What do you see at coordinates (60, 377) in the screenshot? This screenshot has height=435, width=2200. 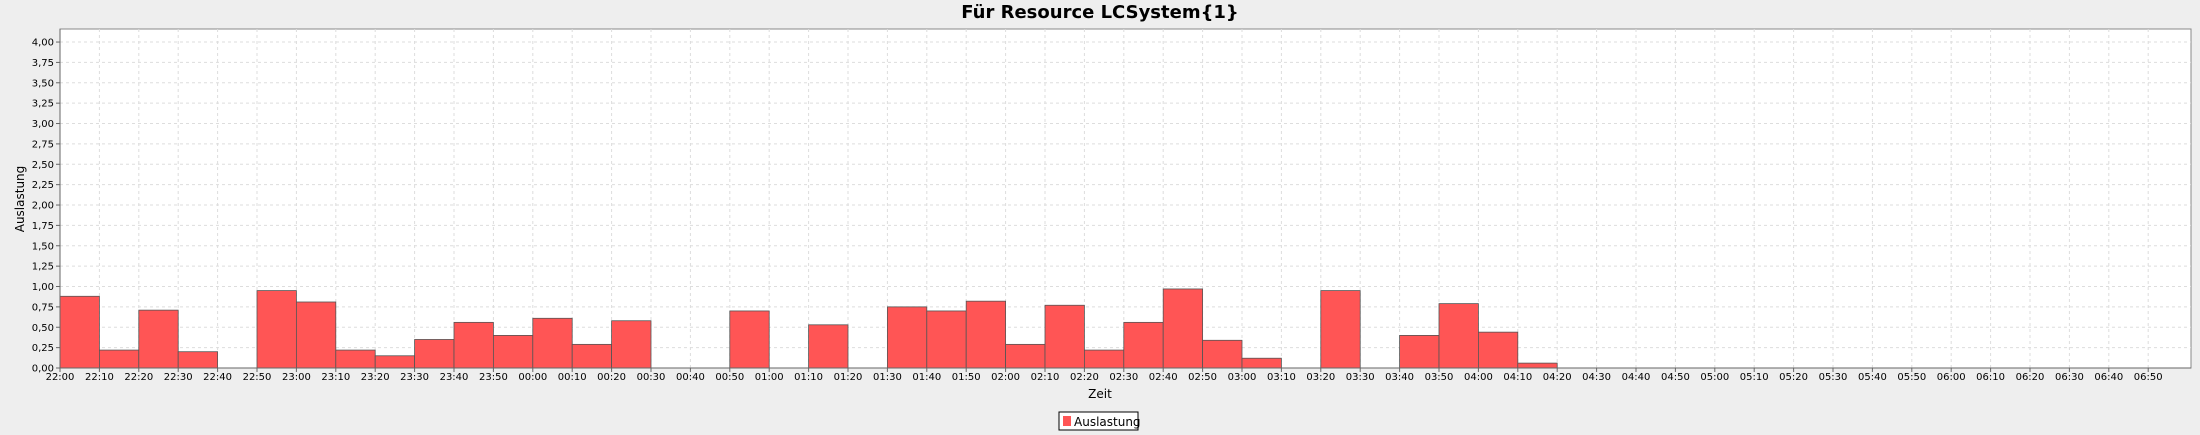 I see `x-tick-label: 22:00` at bounding box center [60, 377].